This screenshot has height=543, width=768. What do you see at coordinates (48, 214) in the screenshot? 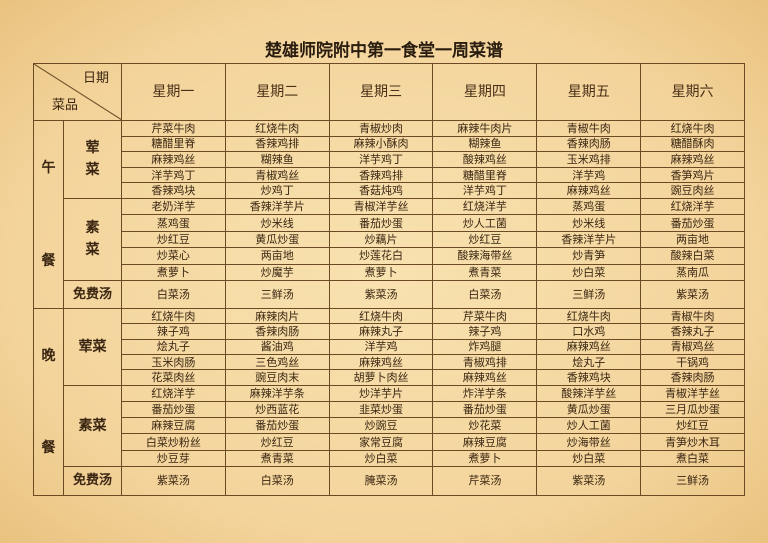
I see `lunch-label: 午餐` at bounding box center [48, 214].